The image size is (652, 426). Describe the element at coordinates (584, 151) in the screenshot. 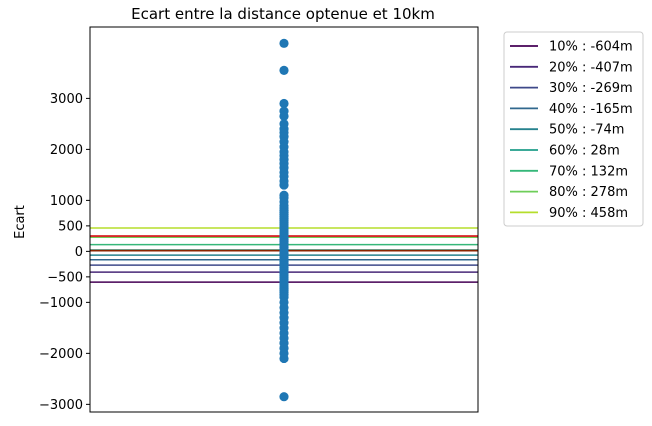

I see `legend-label: 60% : 28m` at that location.